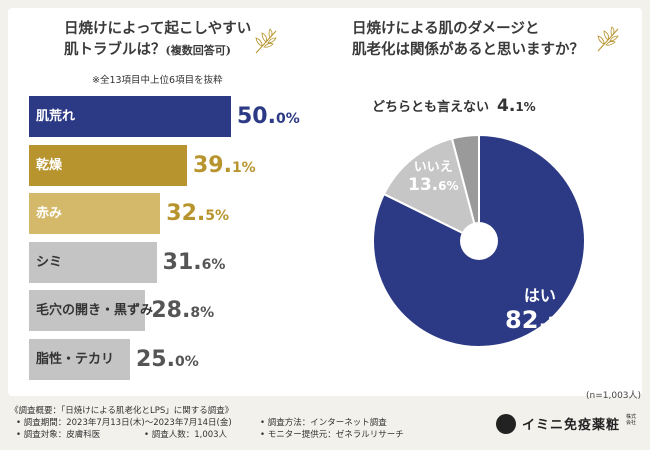  What do you see at coordinates (167, 359) in the screenshot?
I see `bar-value-5: 25.0%` at bounding box center [167, 359].